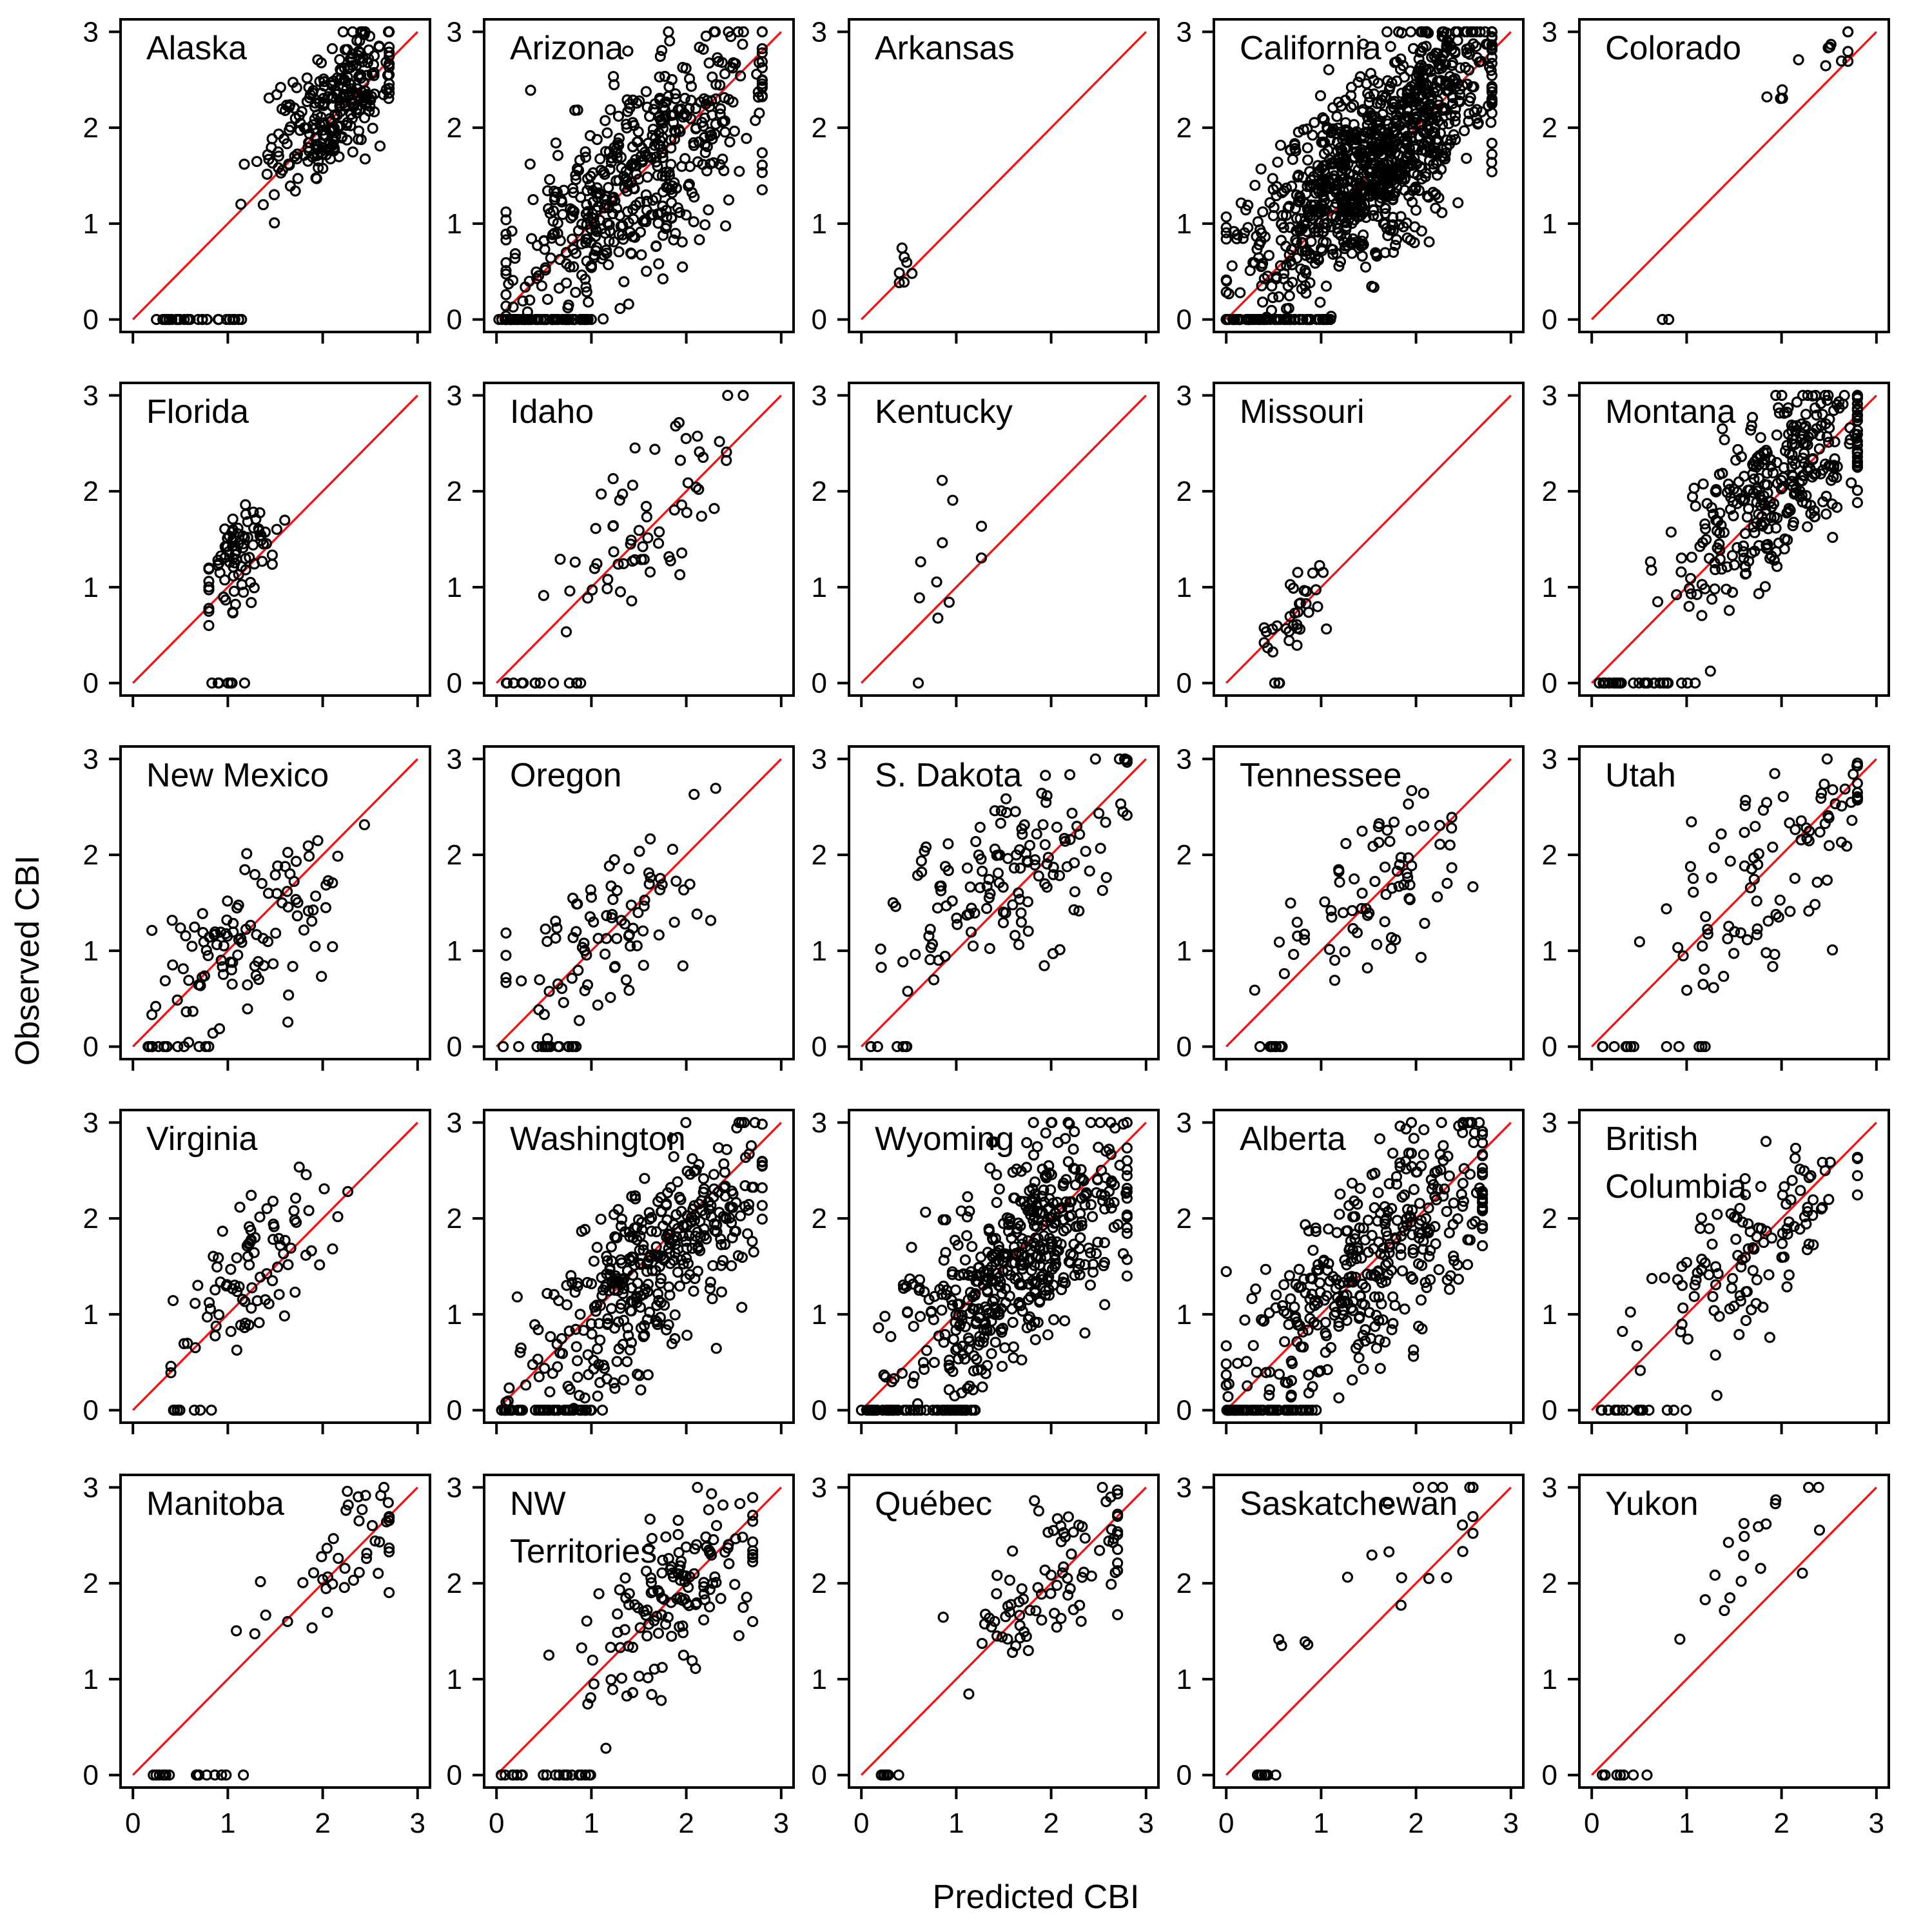 This screenshot has height=1930, width=1932. Describe the element at coordinates (275, 903) in the screenshot. I see `panel-frame` at that location.